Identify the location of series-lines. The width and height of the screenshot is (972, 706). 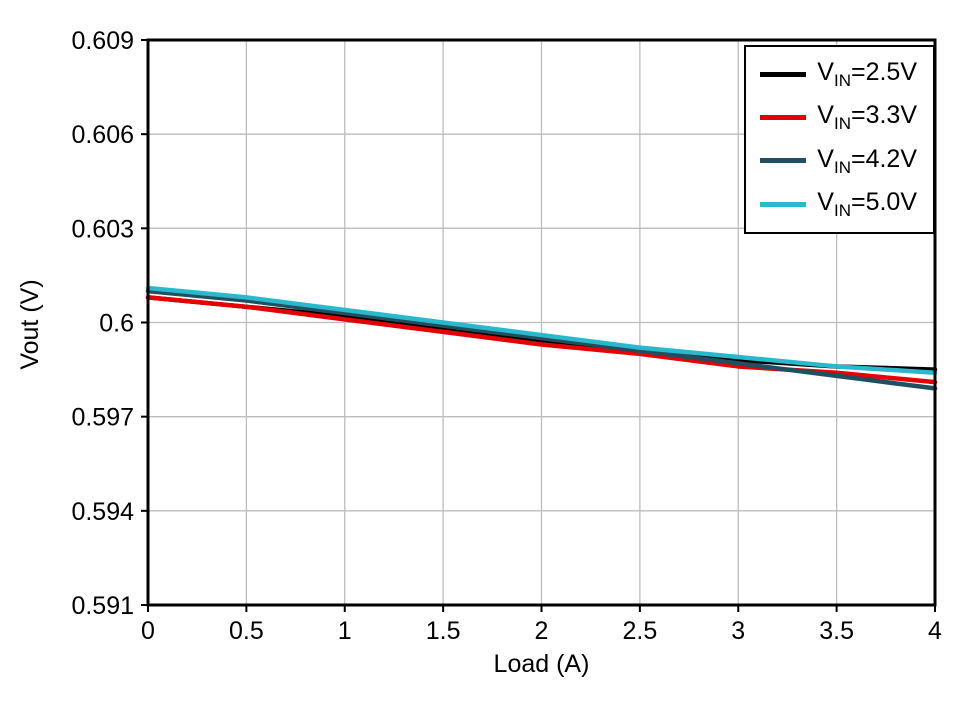
(541, 338).